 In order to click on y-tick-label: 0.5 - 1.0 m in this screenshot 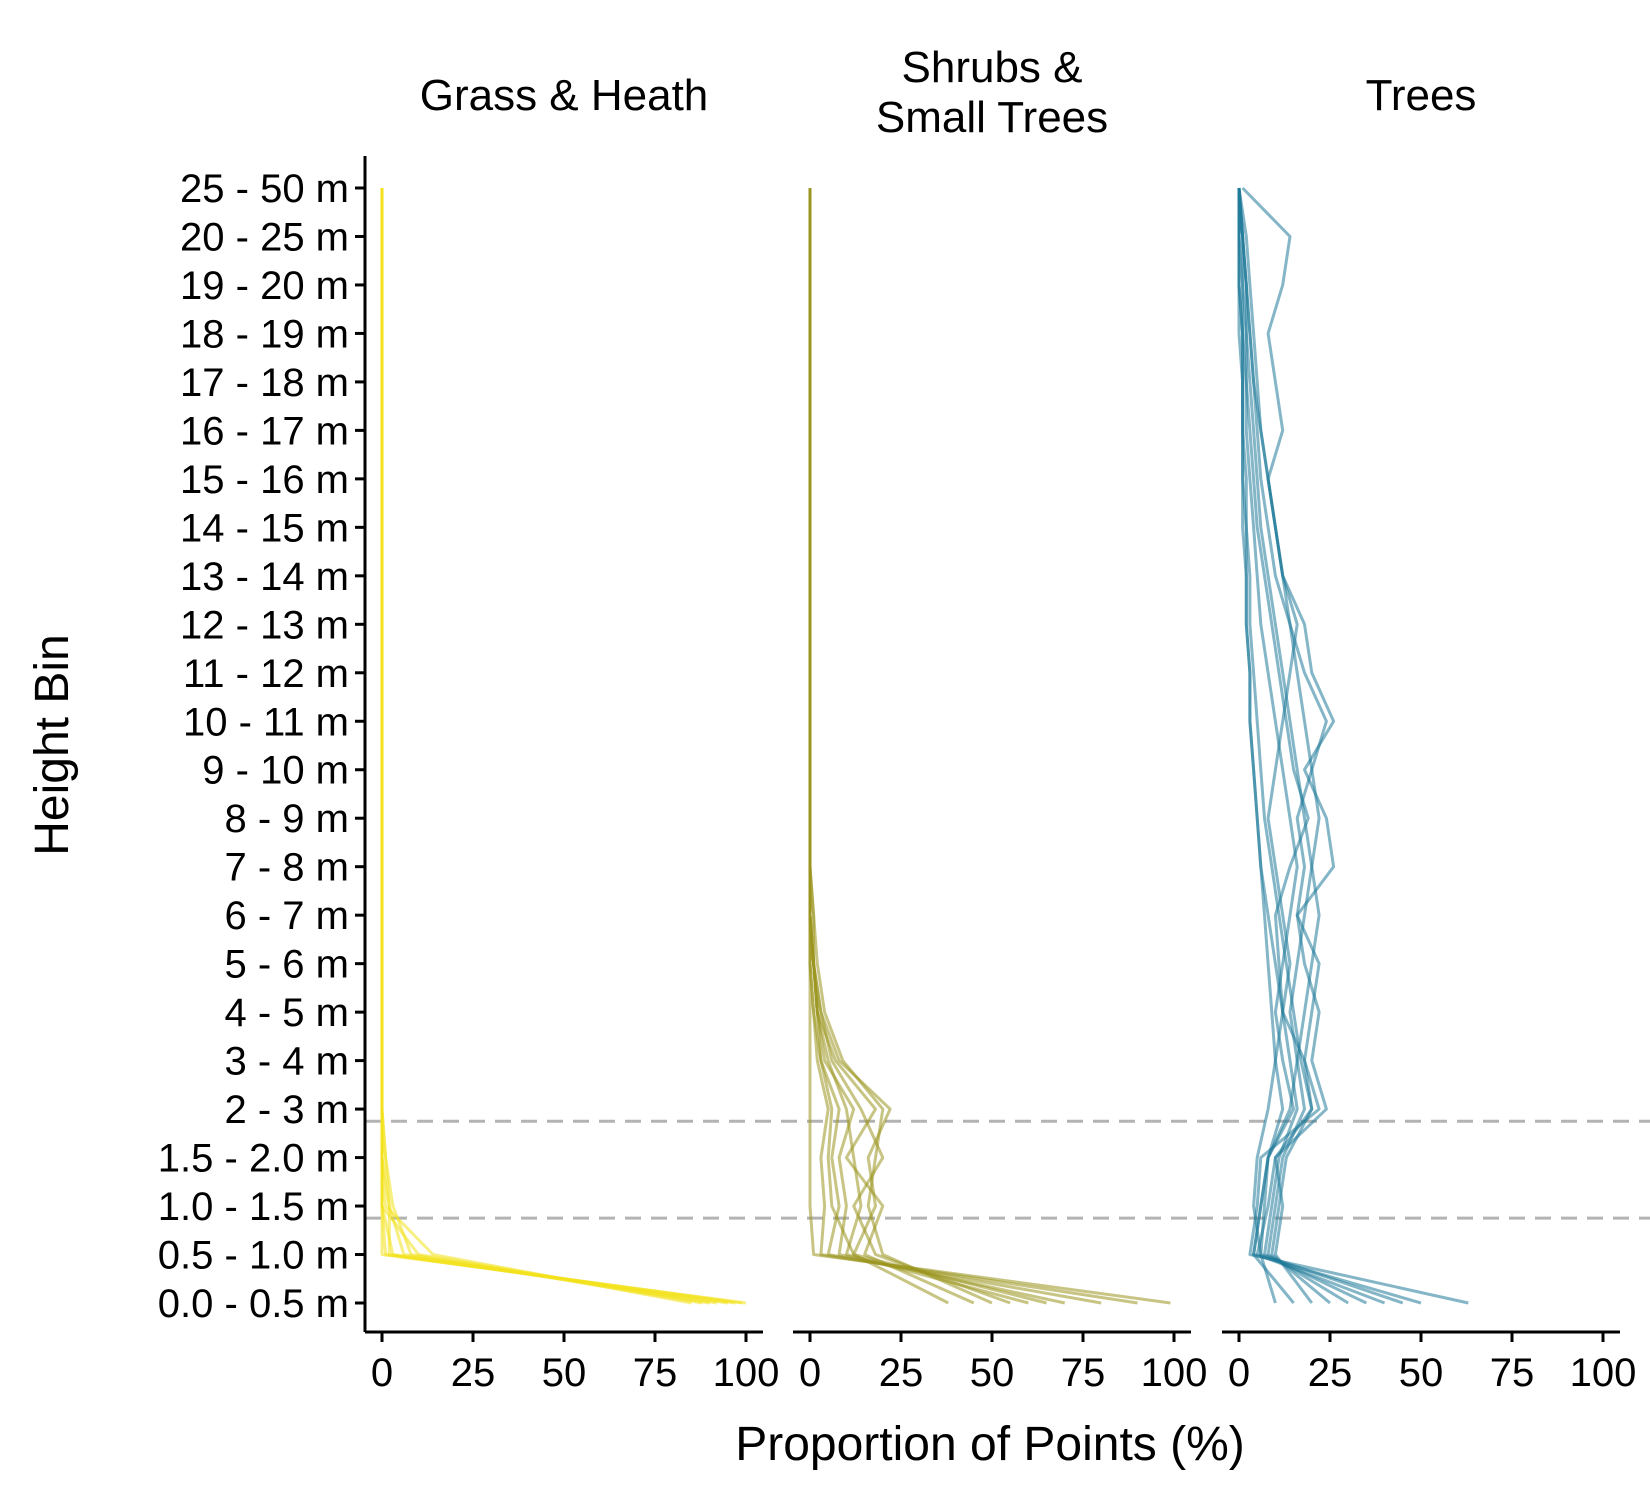, I will do `click(253, 1256)`.